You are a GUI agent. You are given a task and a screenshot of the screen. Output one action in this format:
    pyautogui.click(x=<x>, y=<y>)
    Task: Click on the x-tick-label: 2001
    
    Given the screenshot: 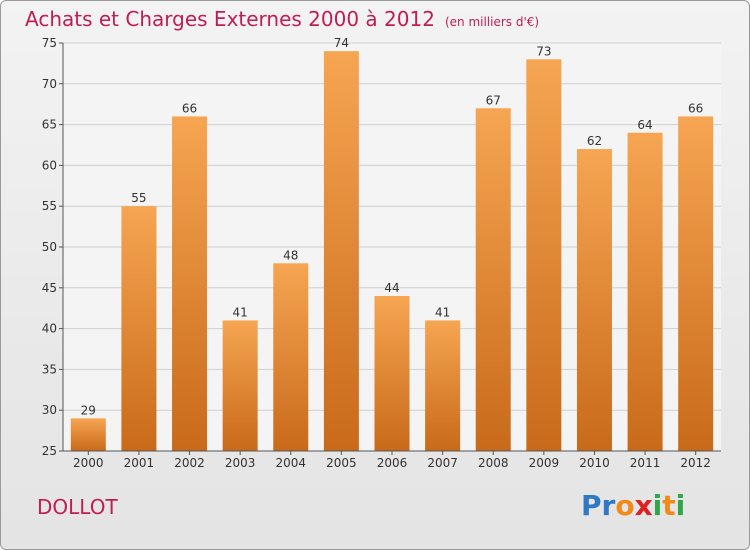 What is the action you would take?
    pyautogui.click(x=139, y=463)
    